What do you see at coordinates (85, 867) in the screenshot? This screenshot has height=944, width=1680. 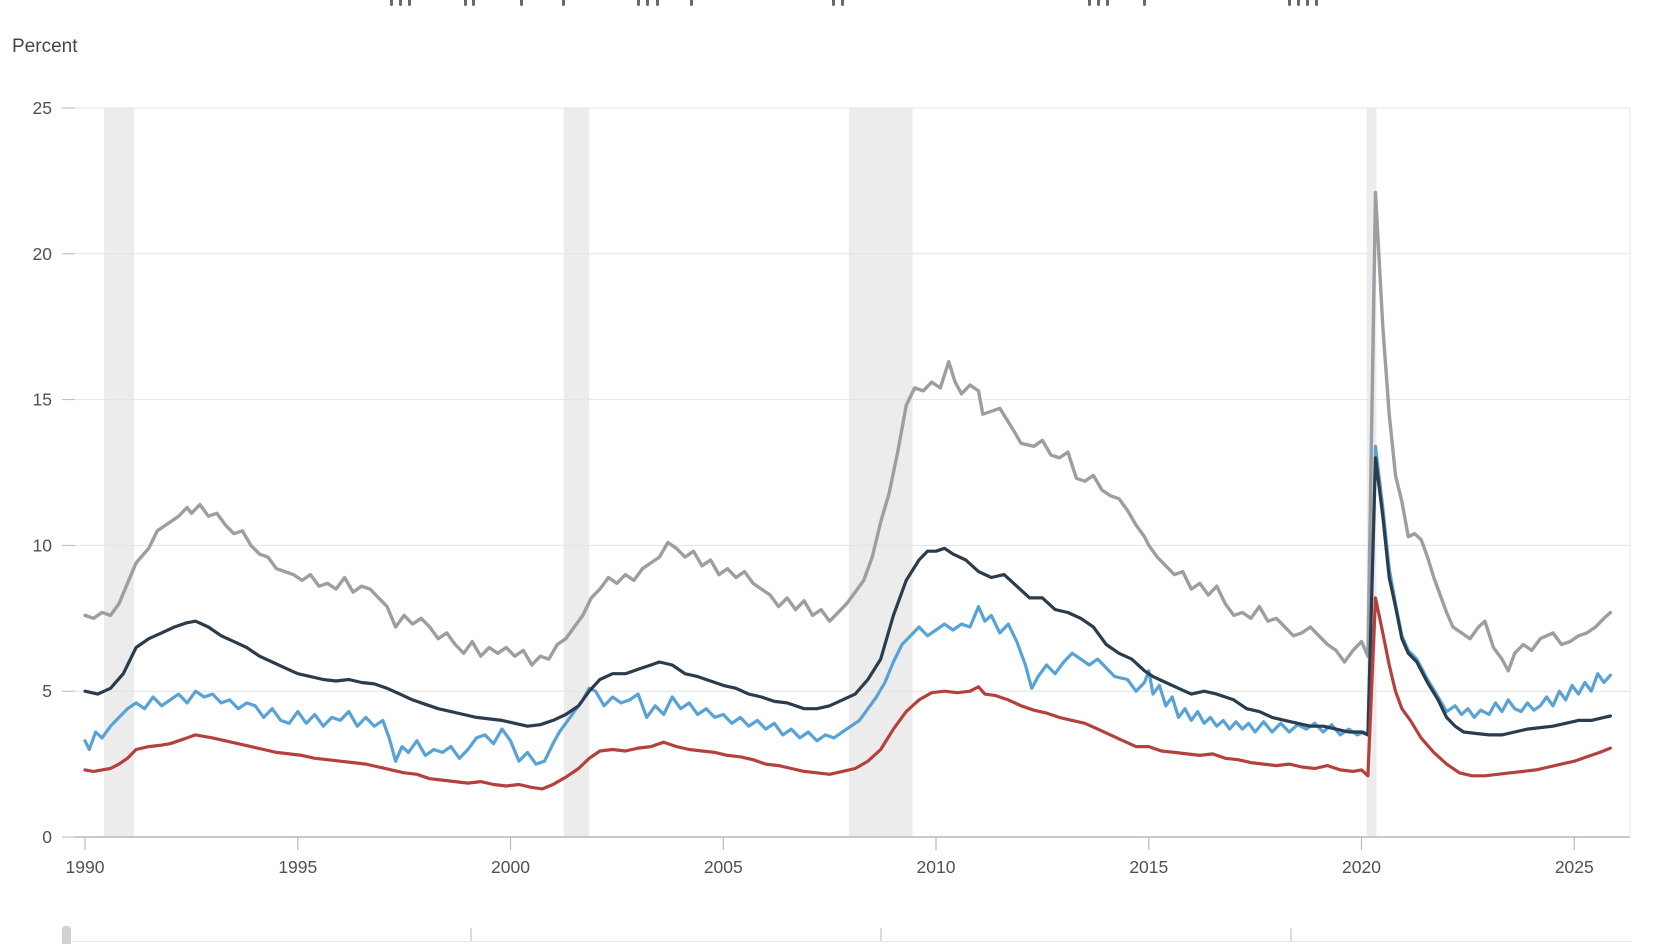 I see `x-axis-tick-label: 1990` at bounding box center [85, 867].